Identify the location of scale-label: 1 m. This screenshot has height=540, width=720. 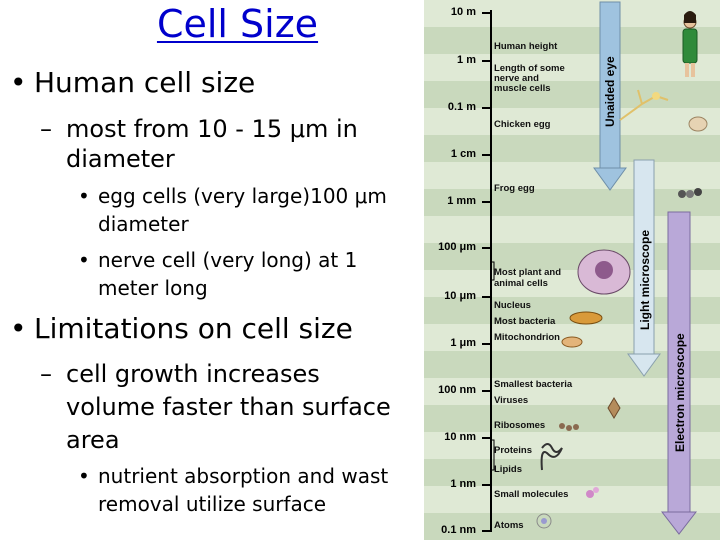
(466, 60).